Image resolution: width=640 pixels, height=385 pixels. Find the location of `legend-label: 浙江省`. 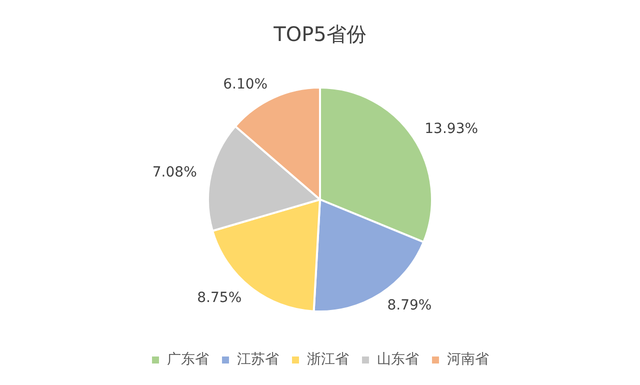

legend-label: 浙江省 is located at coordinates (328, 360).